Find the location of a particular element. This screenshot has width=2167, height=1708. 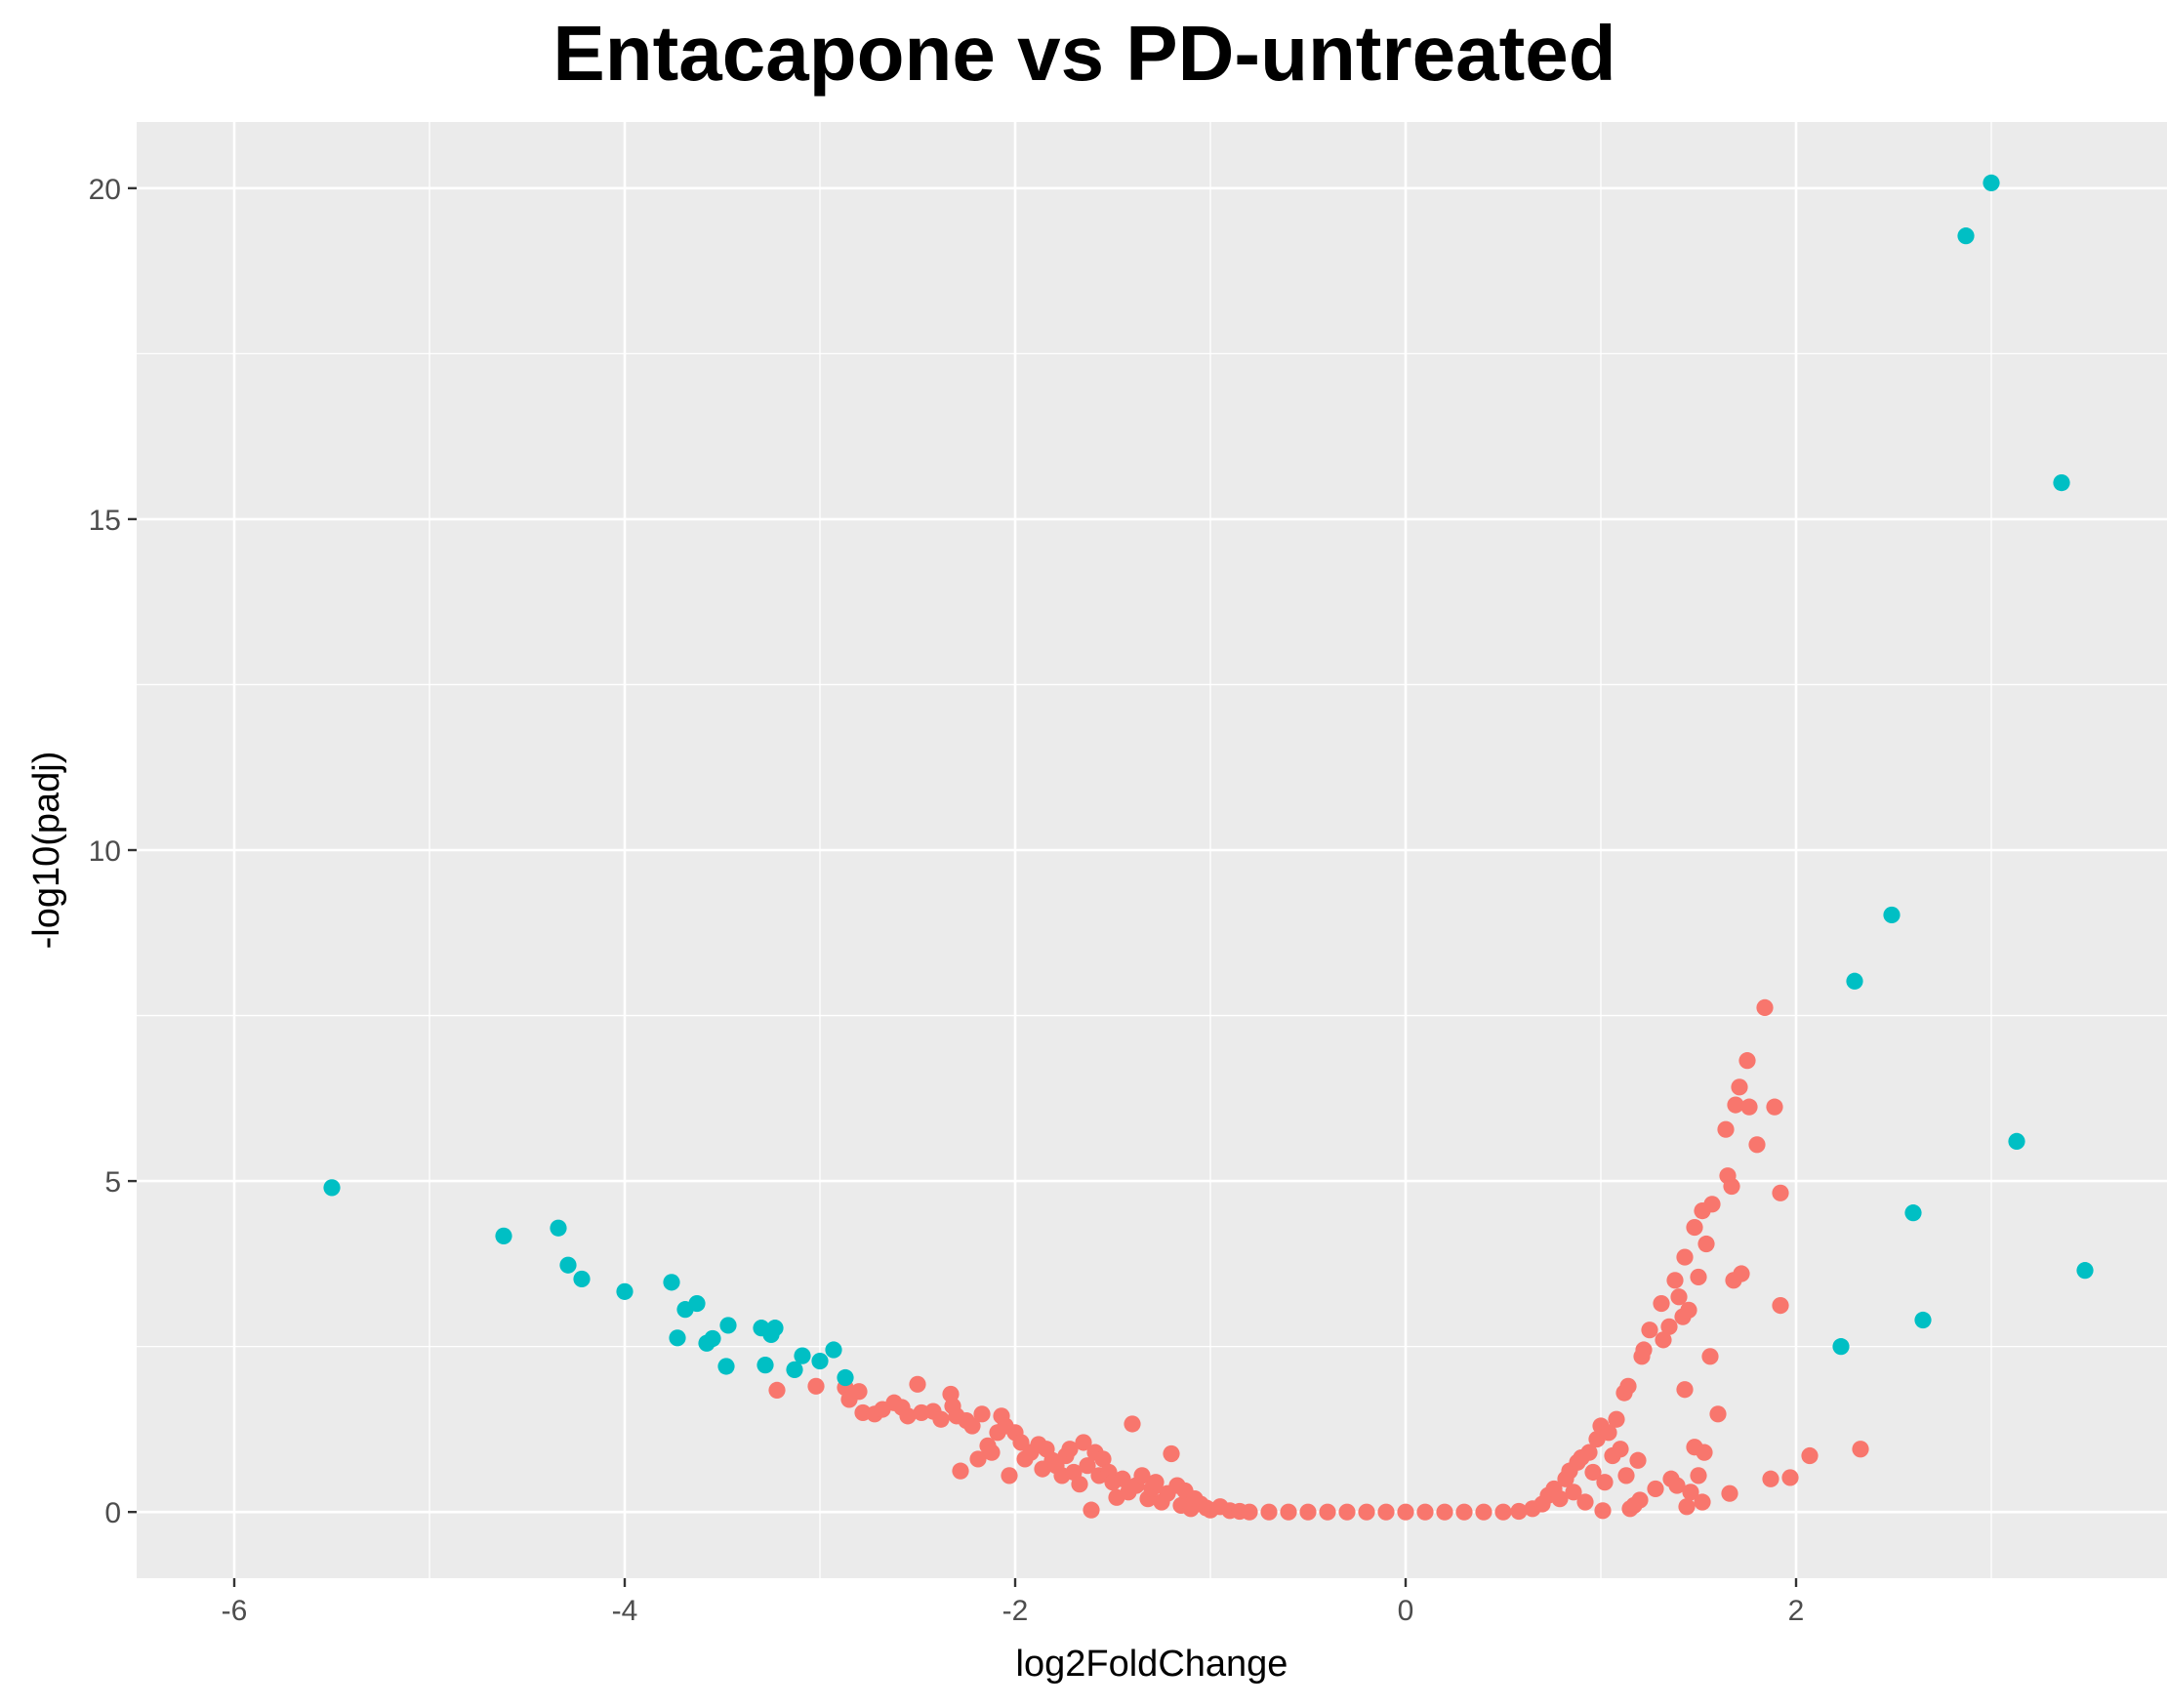

y-tick-label: 0 is located at coordinates (112, 1513).